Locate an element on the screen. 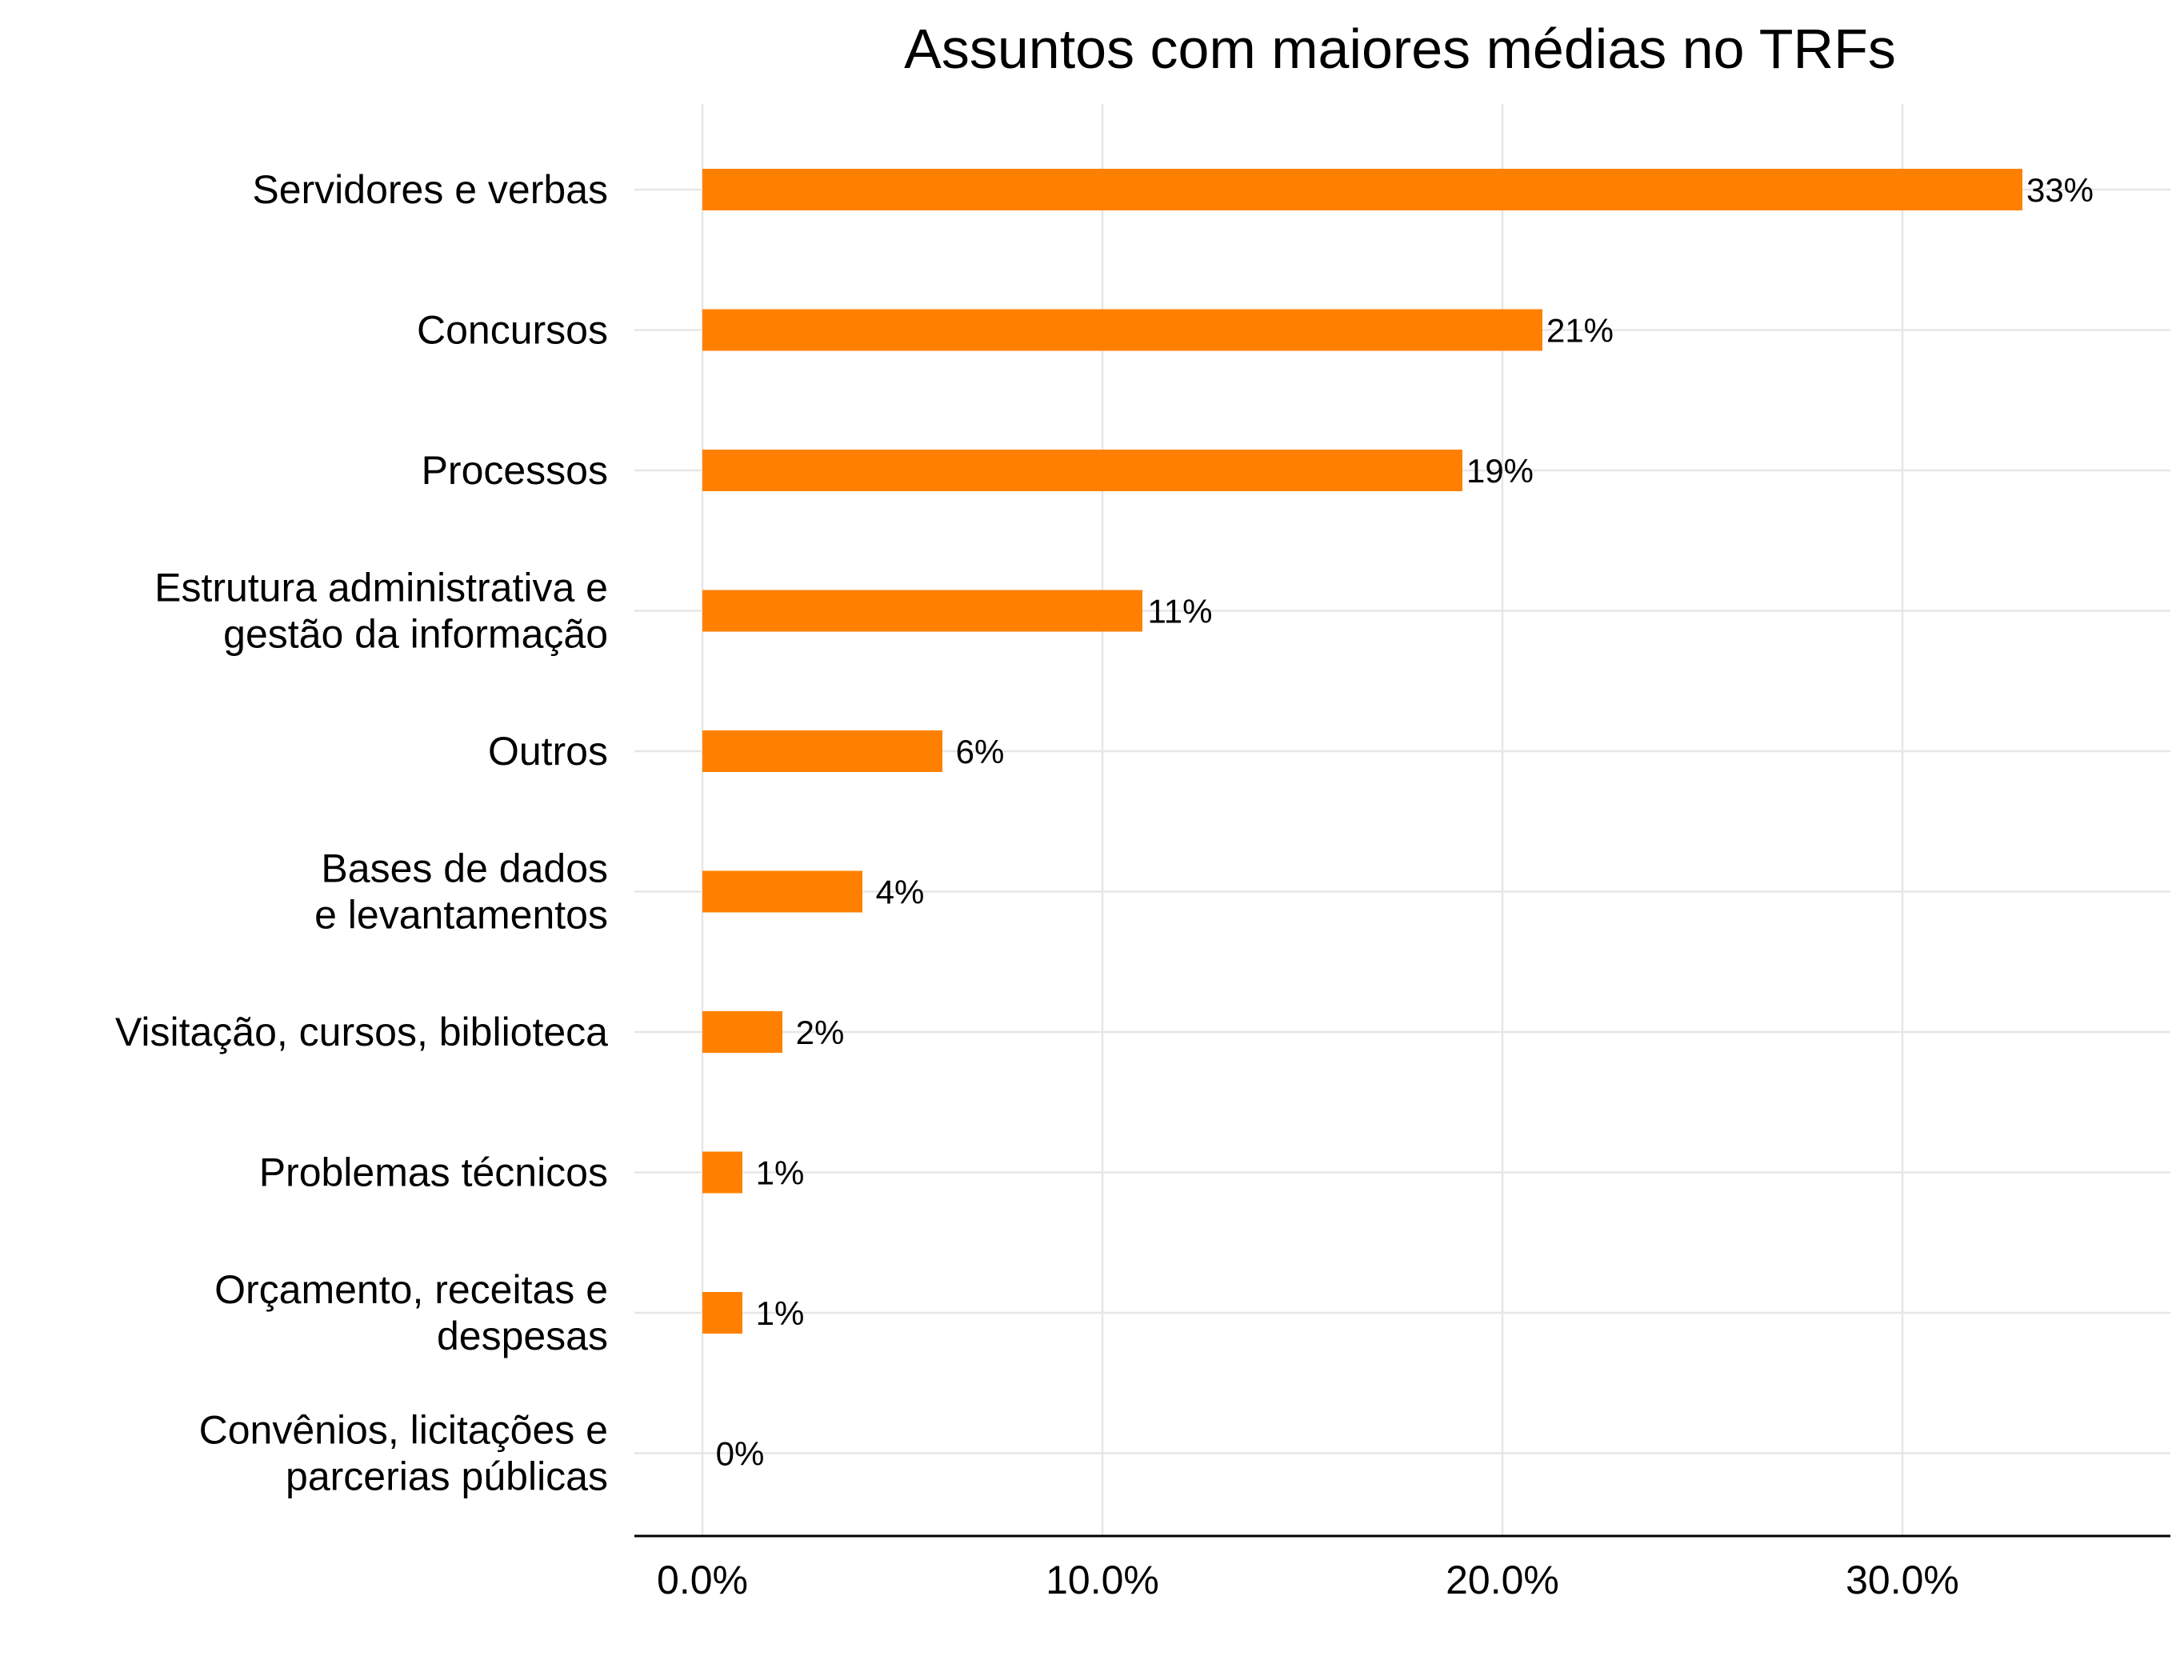 The height and width of the screenshot is (1680, 2184). category-label-line: parcerias públicas is located at coordinates (447, 1476).